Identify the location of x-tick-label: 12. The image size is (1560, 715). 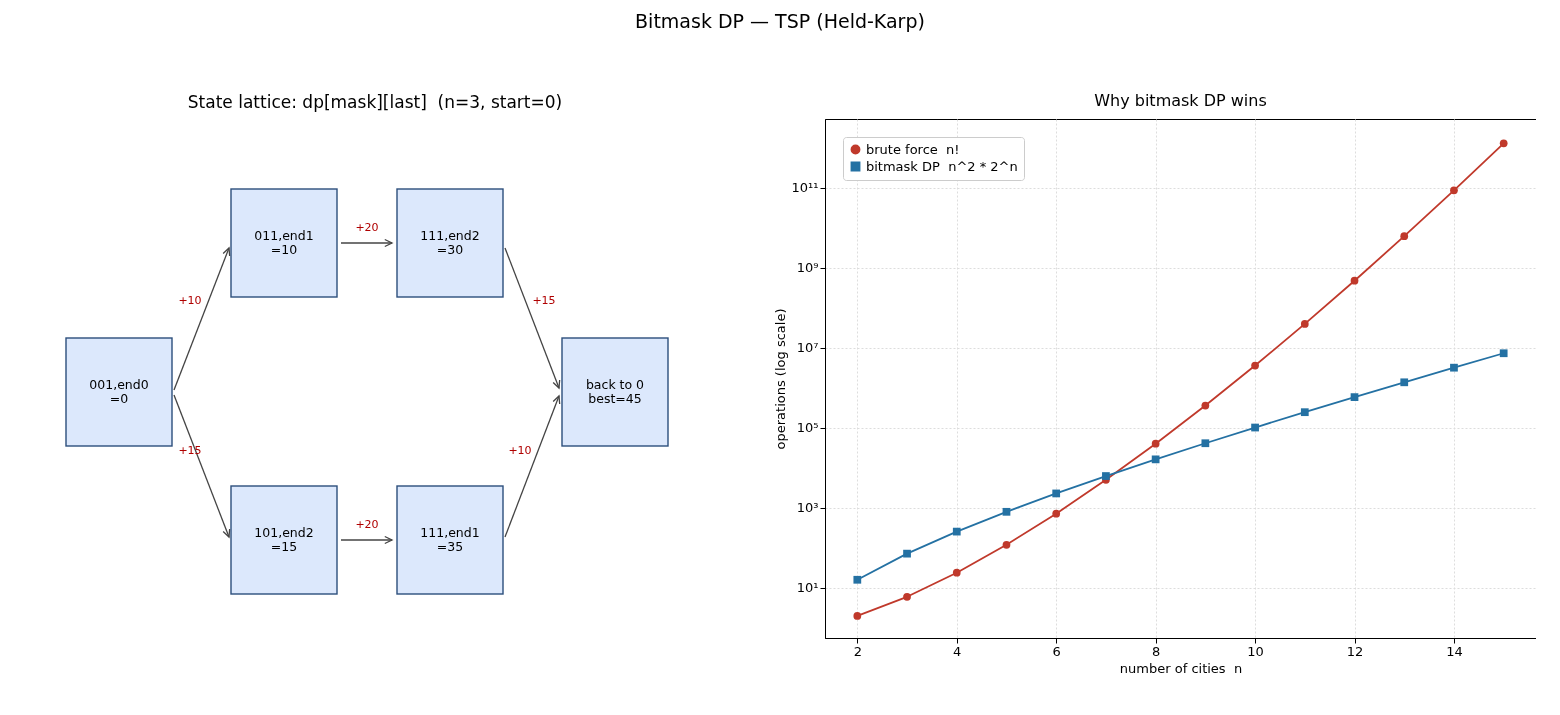
(1355, 651).